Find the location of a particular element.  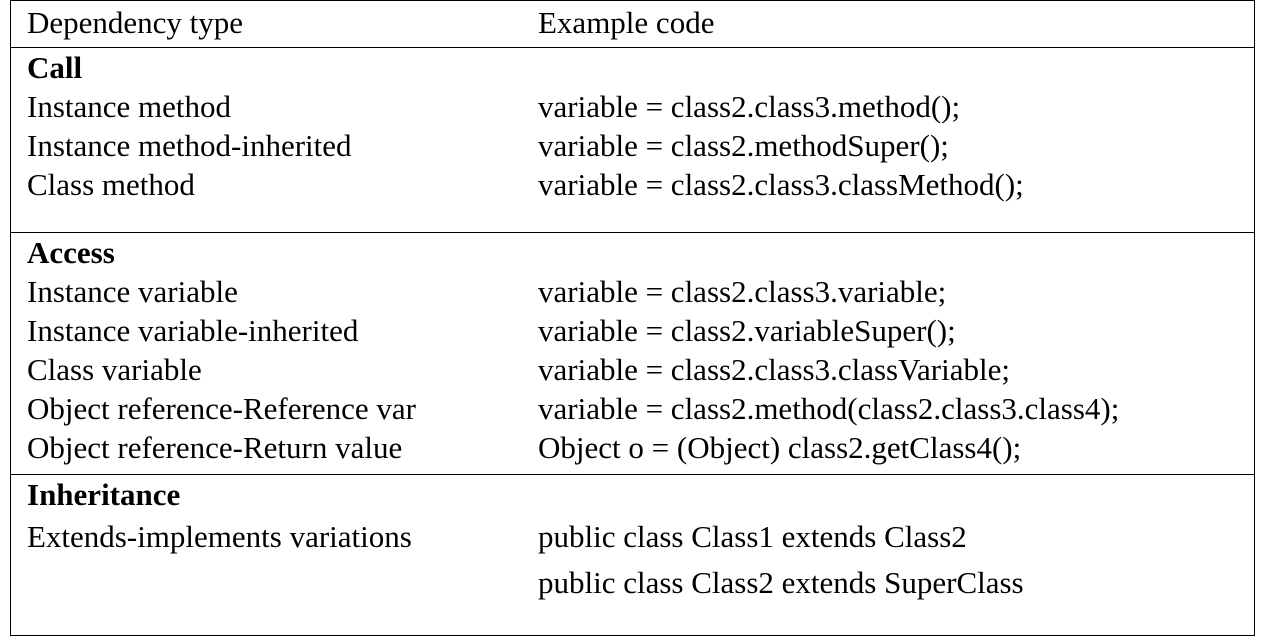

table-row: public class Class2 extends SuperClass is located at coordinates (632, 583).